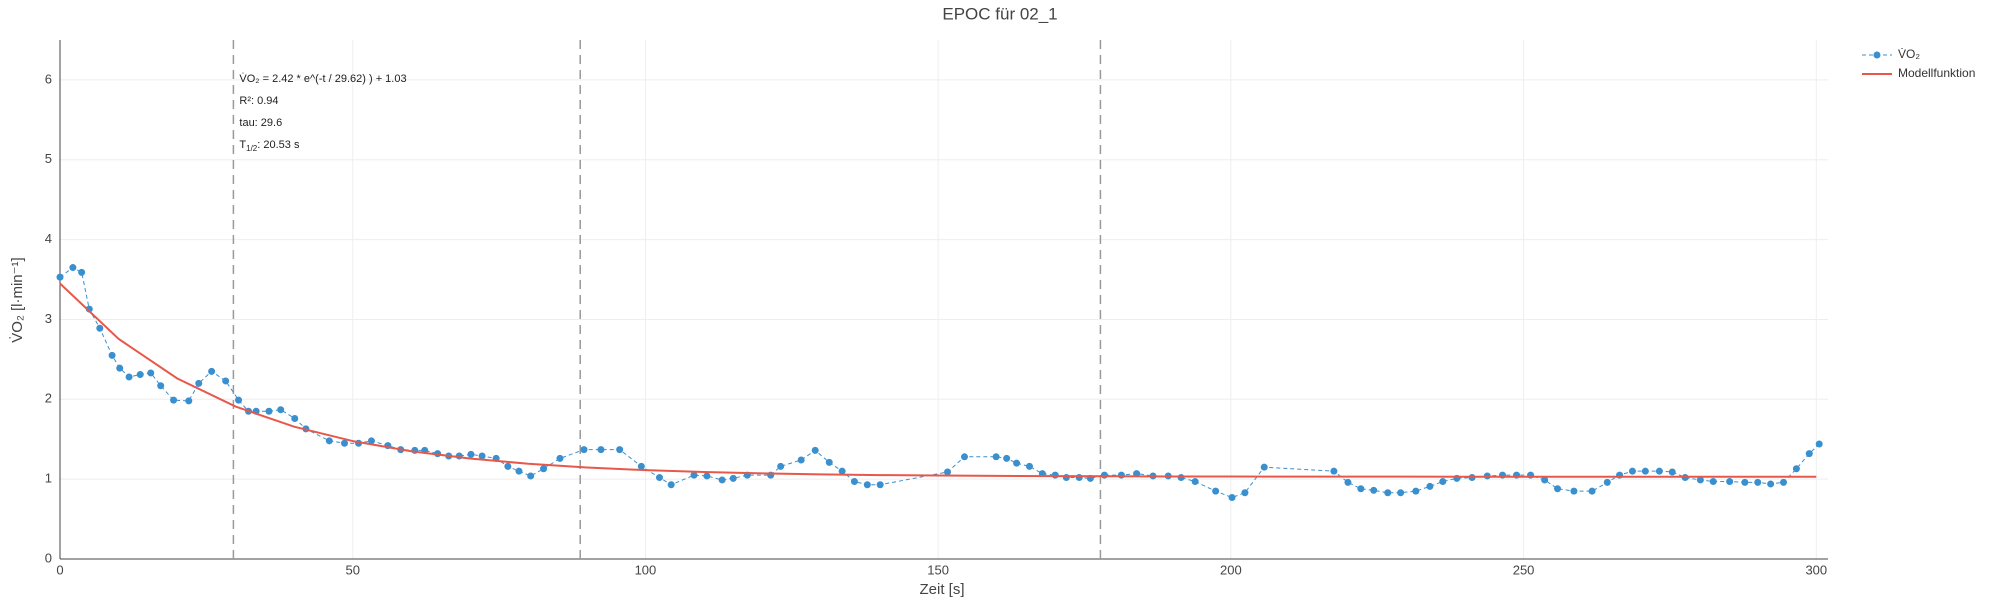  I want to click on y-tick-label: 6, so click(48, 78).